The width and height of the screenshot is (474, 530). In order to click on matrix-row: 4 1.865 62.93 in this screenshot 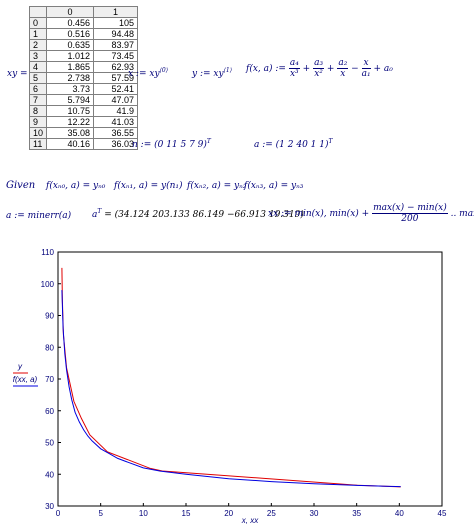, I will do `click(83, 67)`.